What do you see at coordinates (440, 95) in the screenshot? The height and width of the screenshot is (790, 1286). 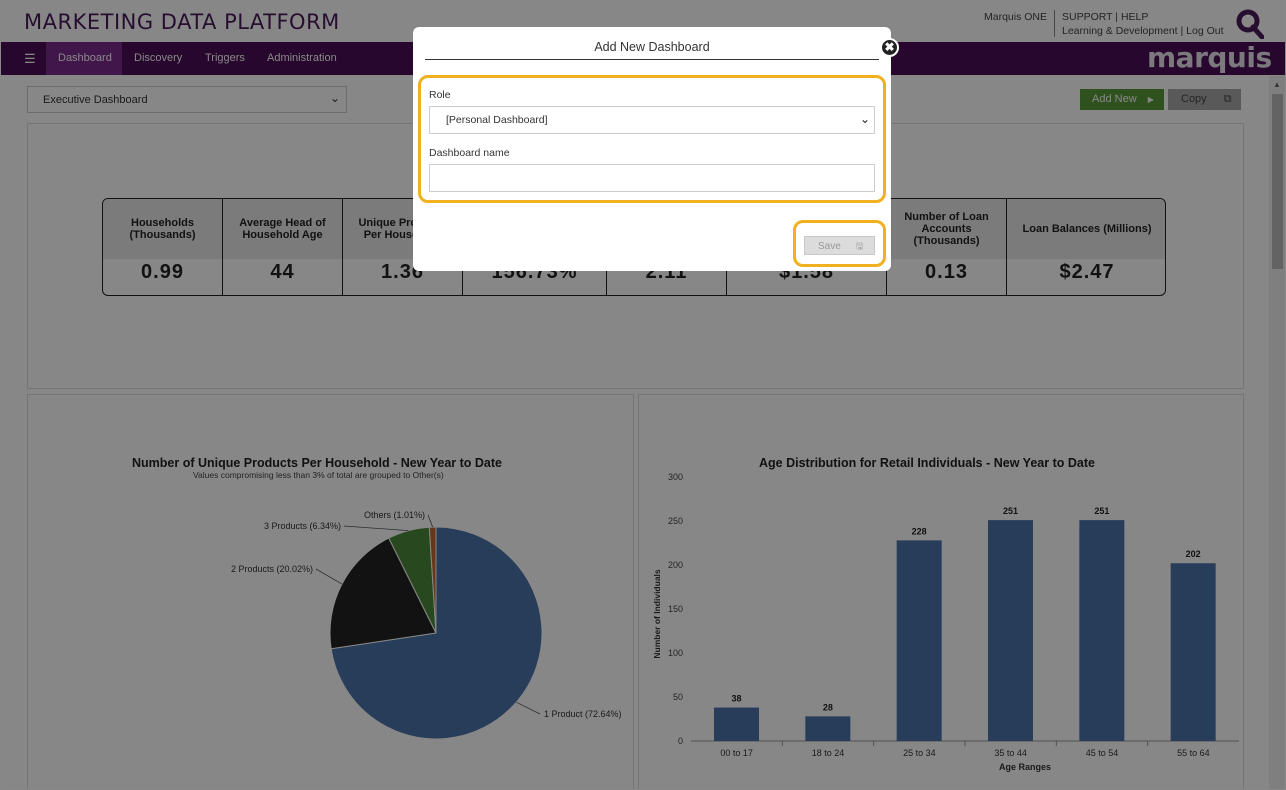 I see `role-label: Role` at bounding box center [440, 95].